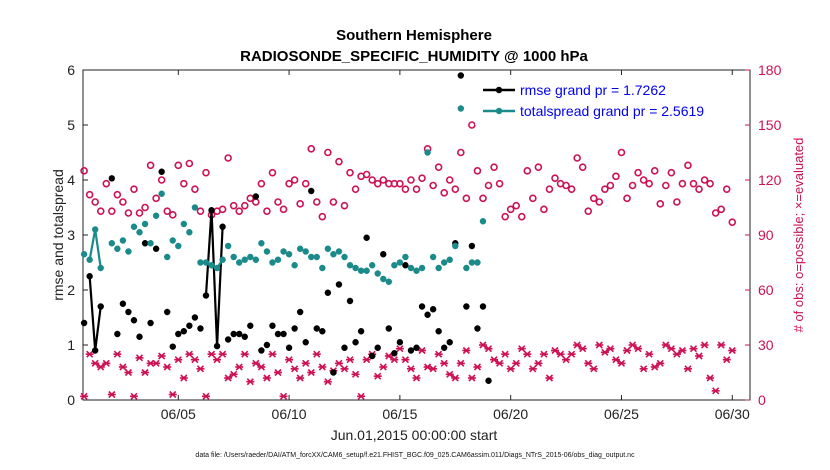 This screenshot has width=830, height=470. Describe the element at coordinates (58, 235) in the screenshot. I see `y-axis-label: rmse and totalspread` at that location.